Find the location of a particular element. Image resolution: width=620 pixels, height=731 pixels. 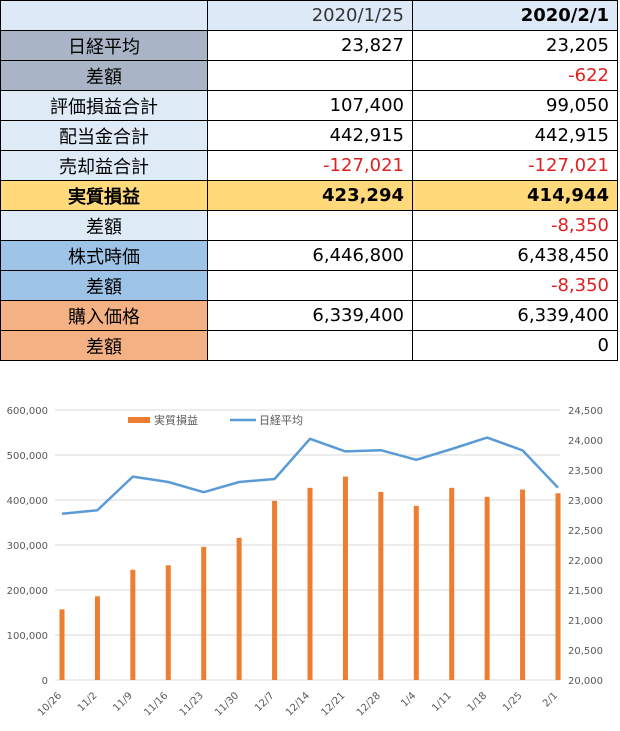

x-axis-tick-label: 1/25 is located at coordinates (513, 702).